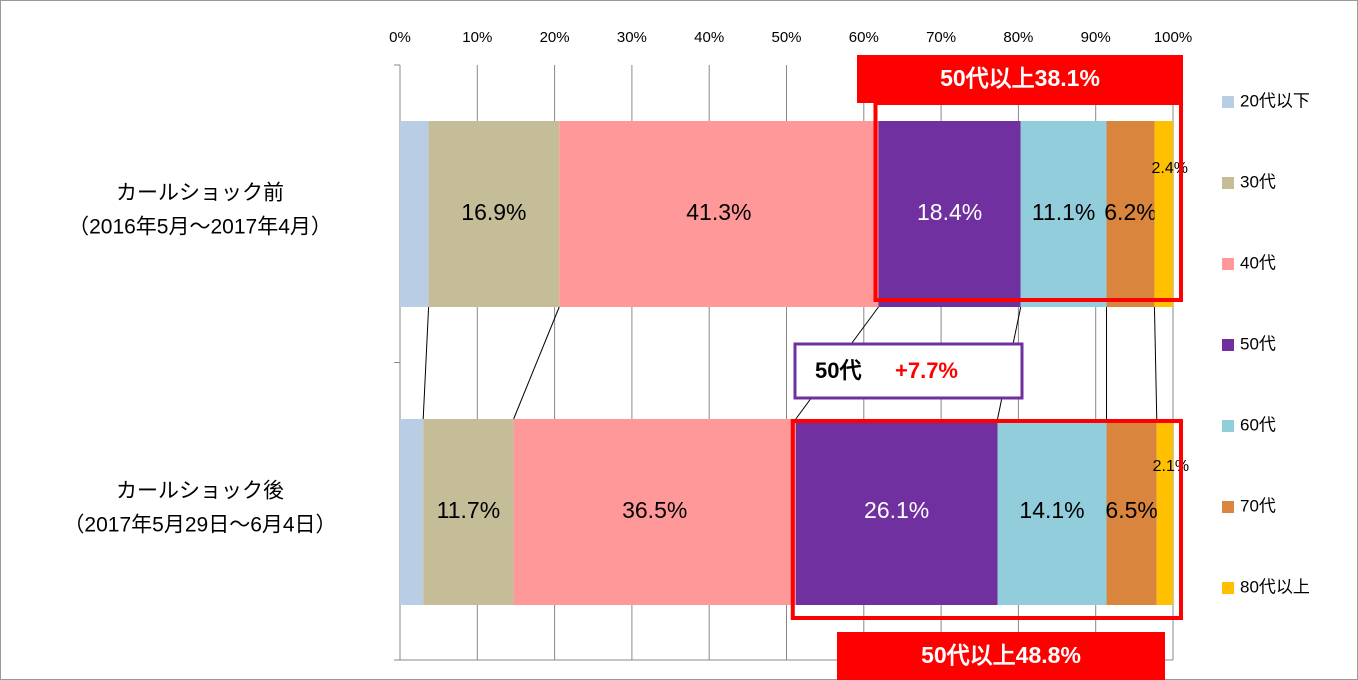 The image size is (1358, 680). I want to click on data-label: 6.2%, so click(1130, 212).